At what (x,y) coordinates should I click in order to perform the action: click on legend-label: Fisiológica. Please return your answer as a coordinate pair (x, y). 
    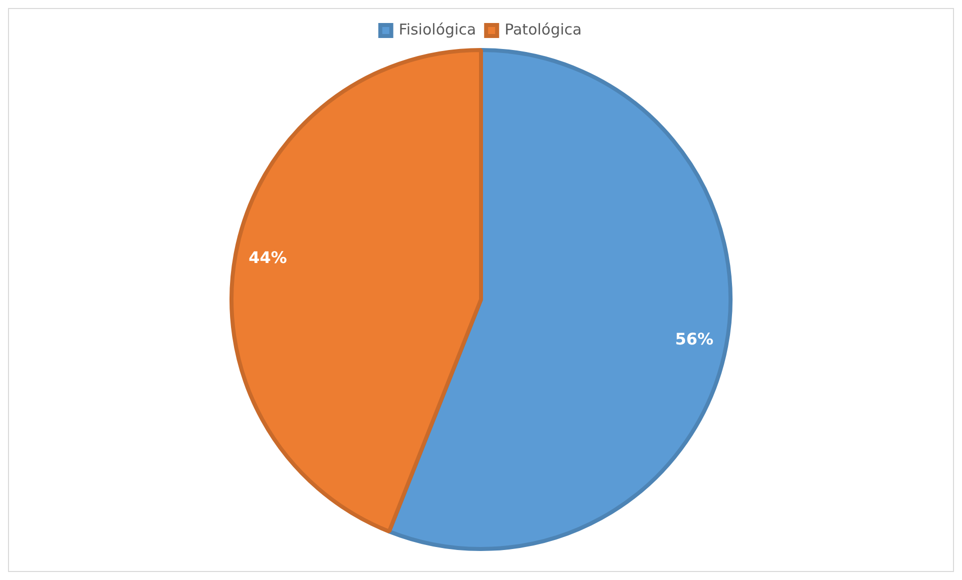
    Looking at the image, I should click on (437, 29).